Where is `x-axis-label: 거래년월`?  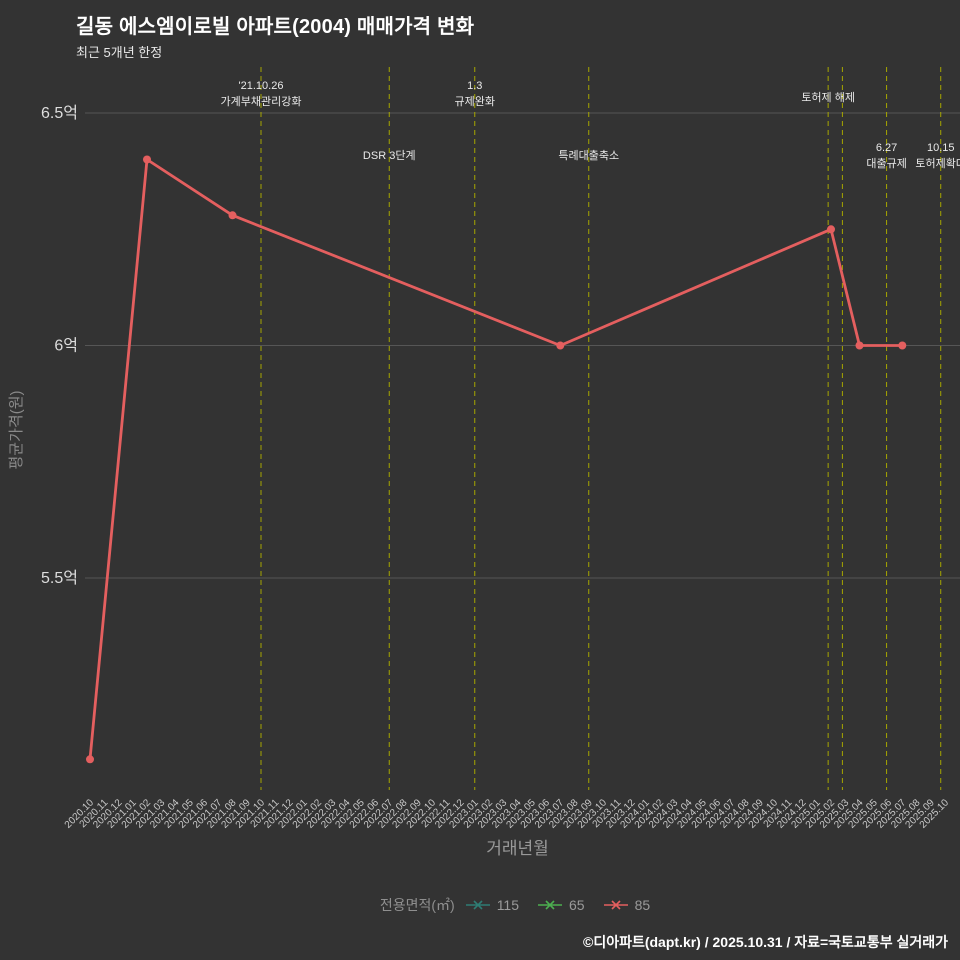 x-axis-label: 거래년월 is located at coordinates (517, 848).